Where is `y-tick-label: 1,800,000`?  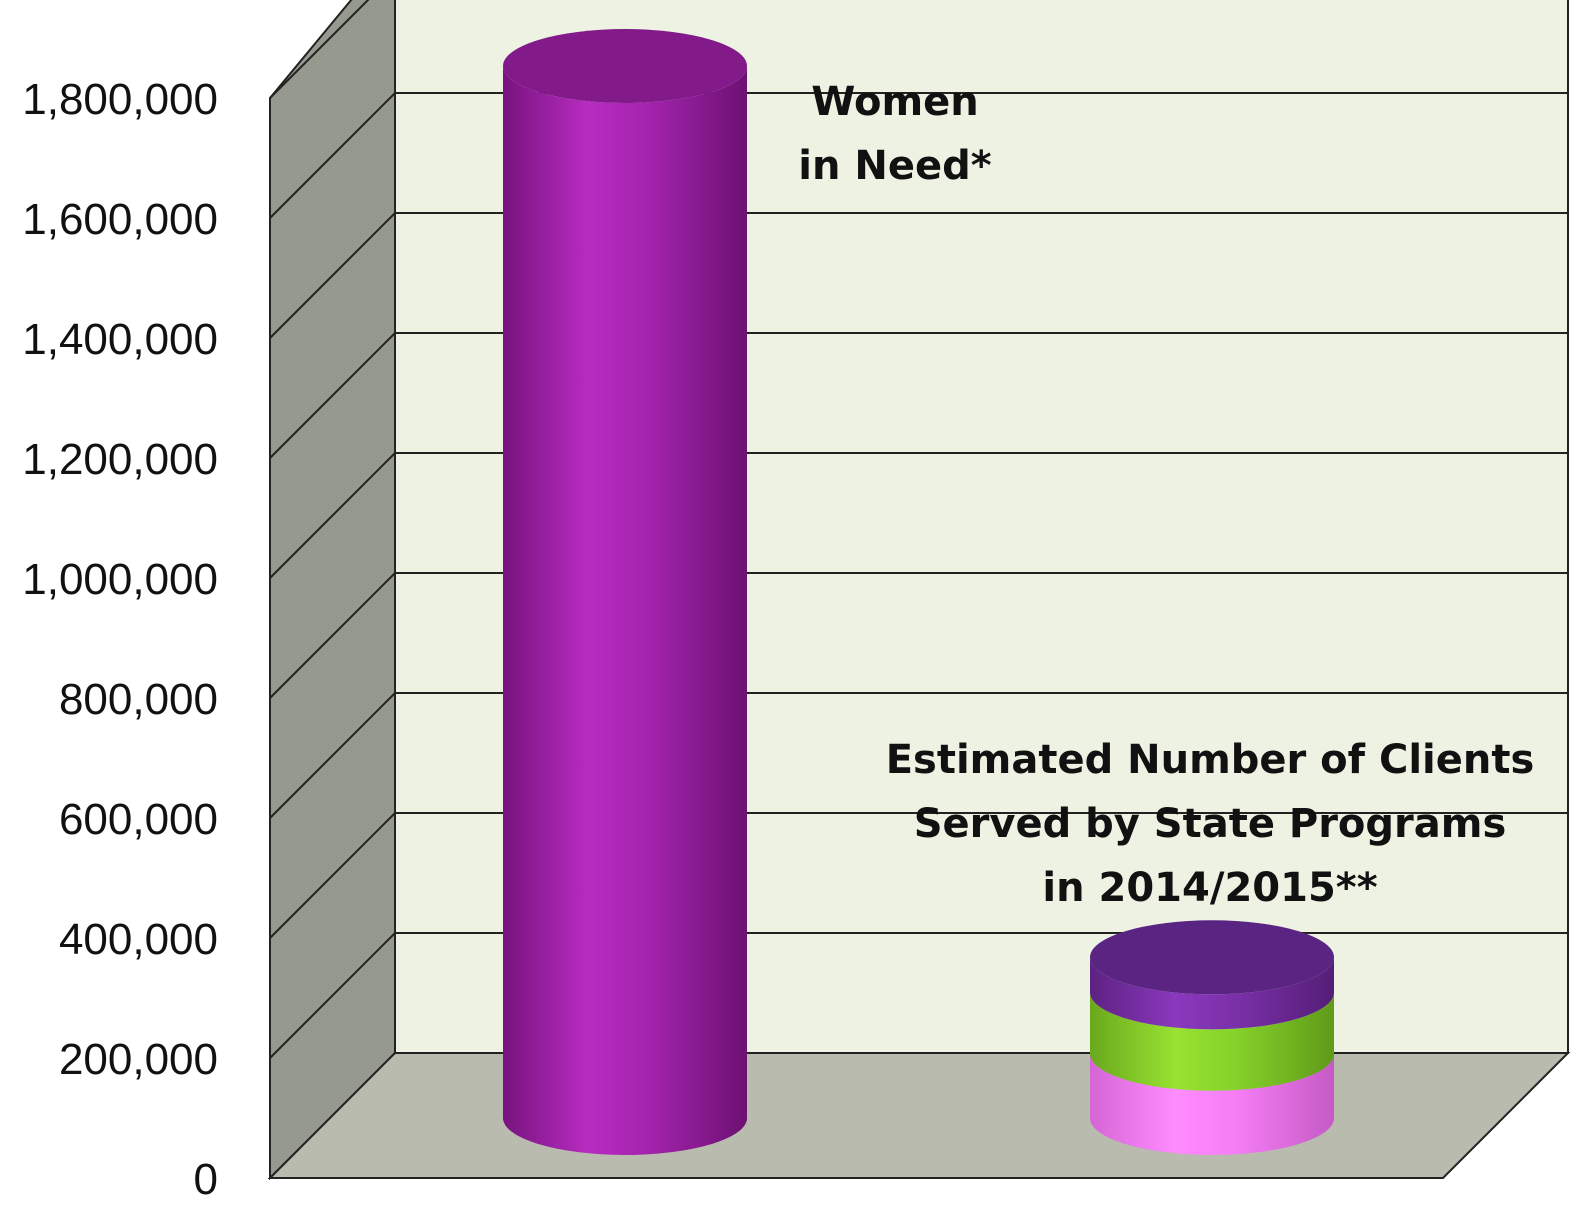 y-tick-label: 1,800,000 is located at coordinates (120, 99).